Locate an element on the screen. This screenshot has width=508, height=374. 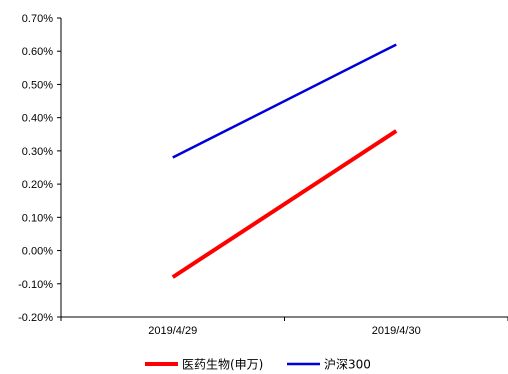
x-tick-label: 2019/4/29 is located at coordinates (172, 331).